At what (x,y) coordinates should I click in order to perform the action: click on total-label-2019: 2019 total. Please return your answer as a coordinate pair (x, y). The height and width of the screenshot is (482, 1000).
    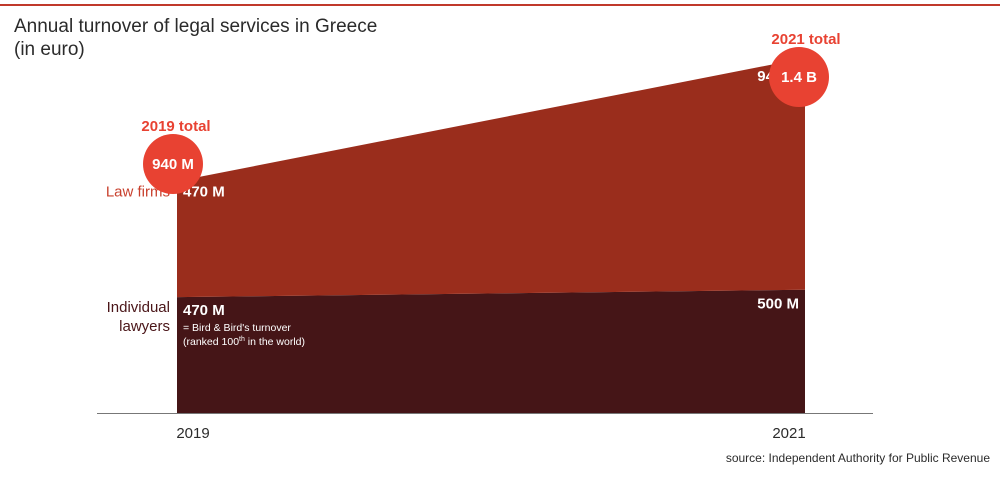
    Looking at the image, I should click on (175, 126).